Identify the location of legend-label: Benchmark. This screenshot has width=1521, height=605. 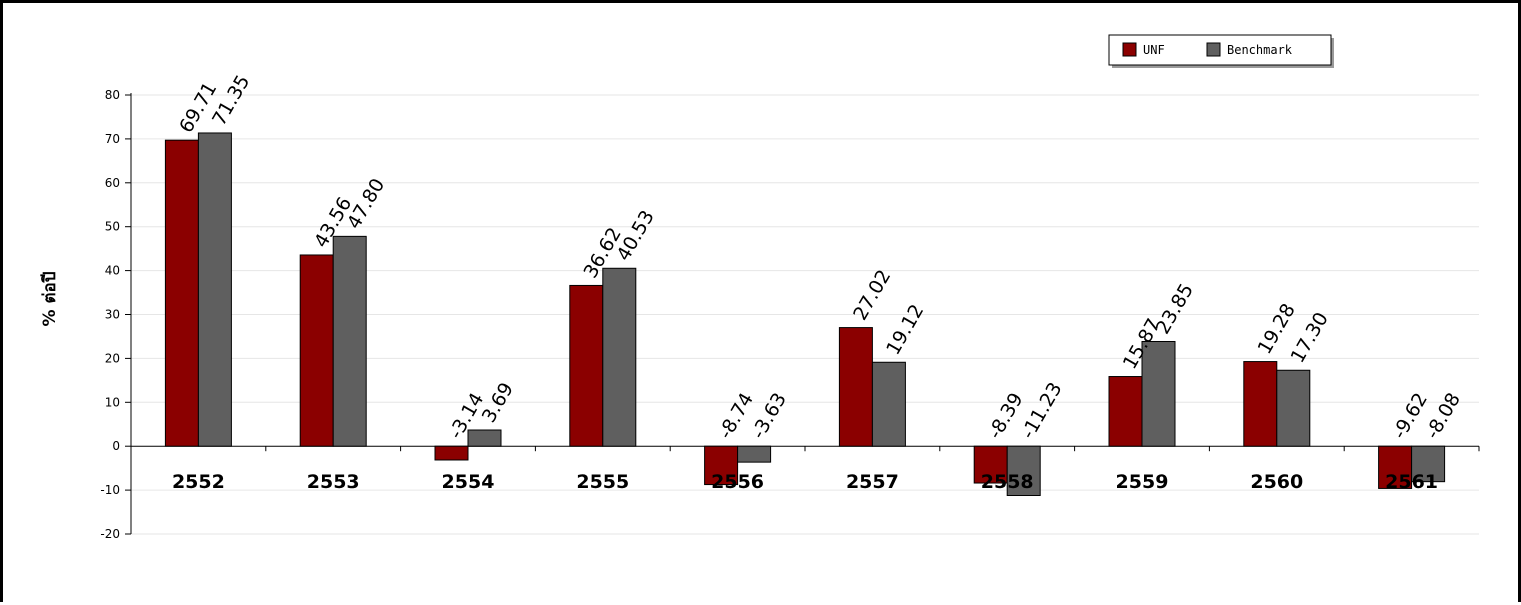
(1260, 50).